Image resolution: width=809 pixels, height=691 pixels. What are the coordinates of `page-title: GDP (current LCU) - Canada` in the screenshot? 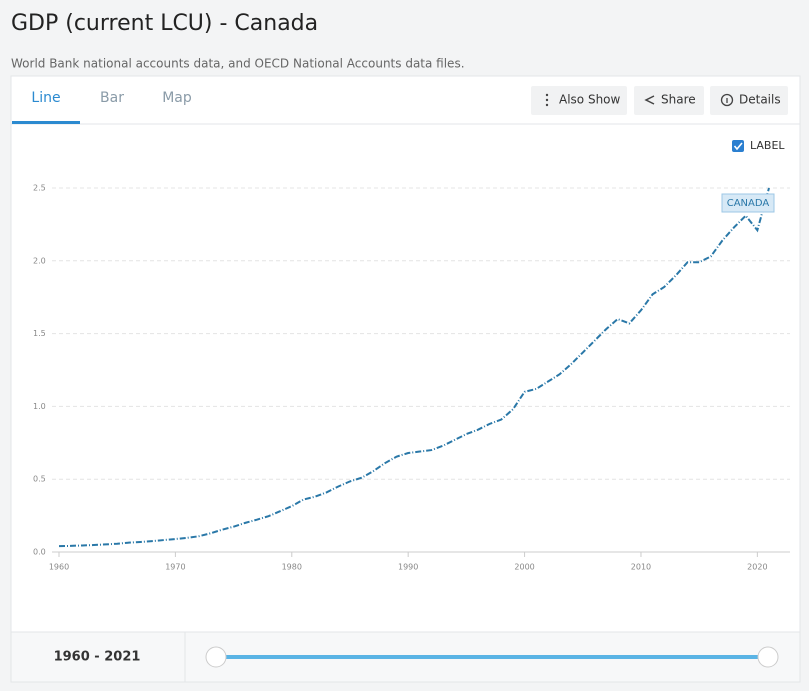 It's located at (164, 23).